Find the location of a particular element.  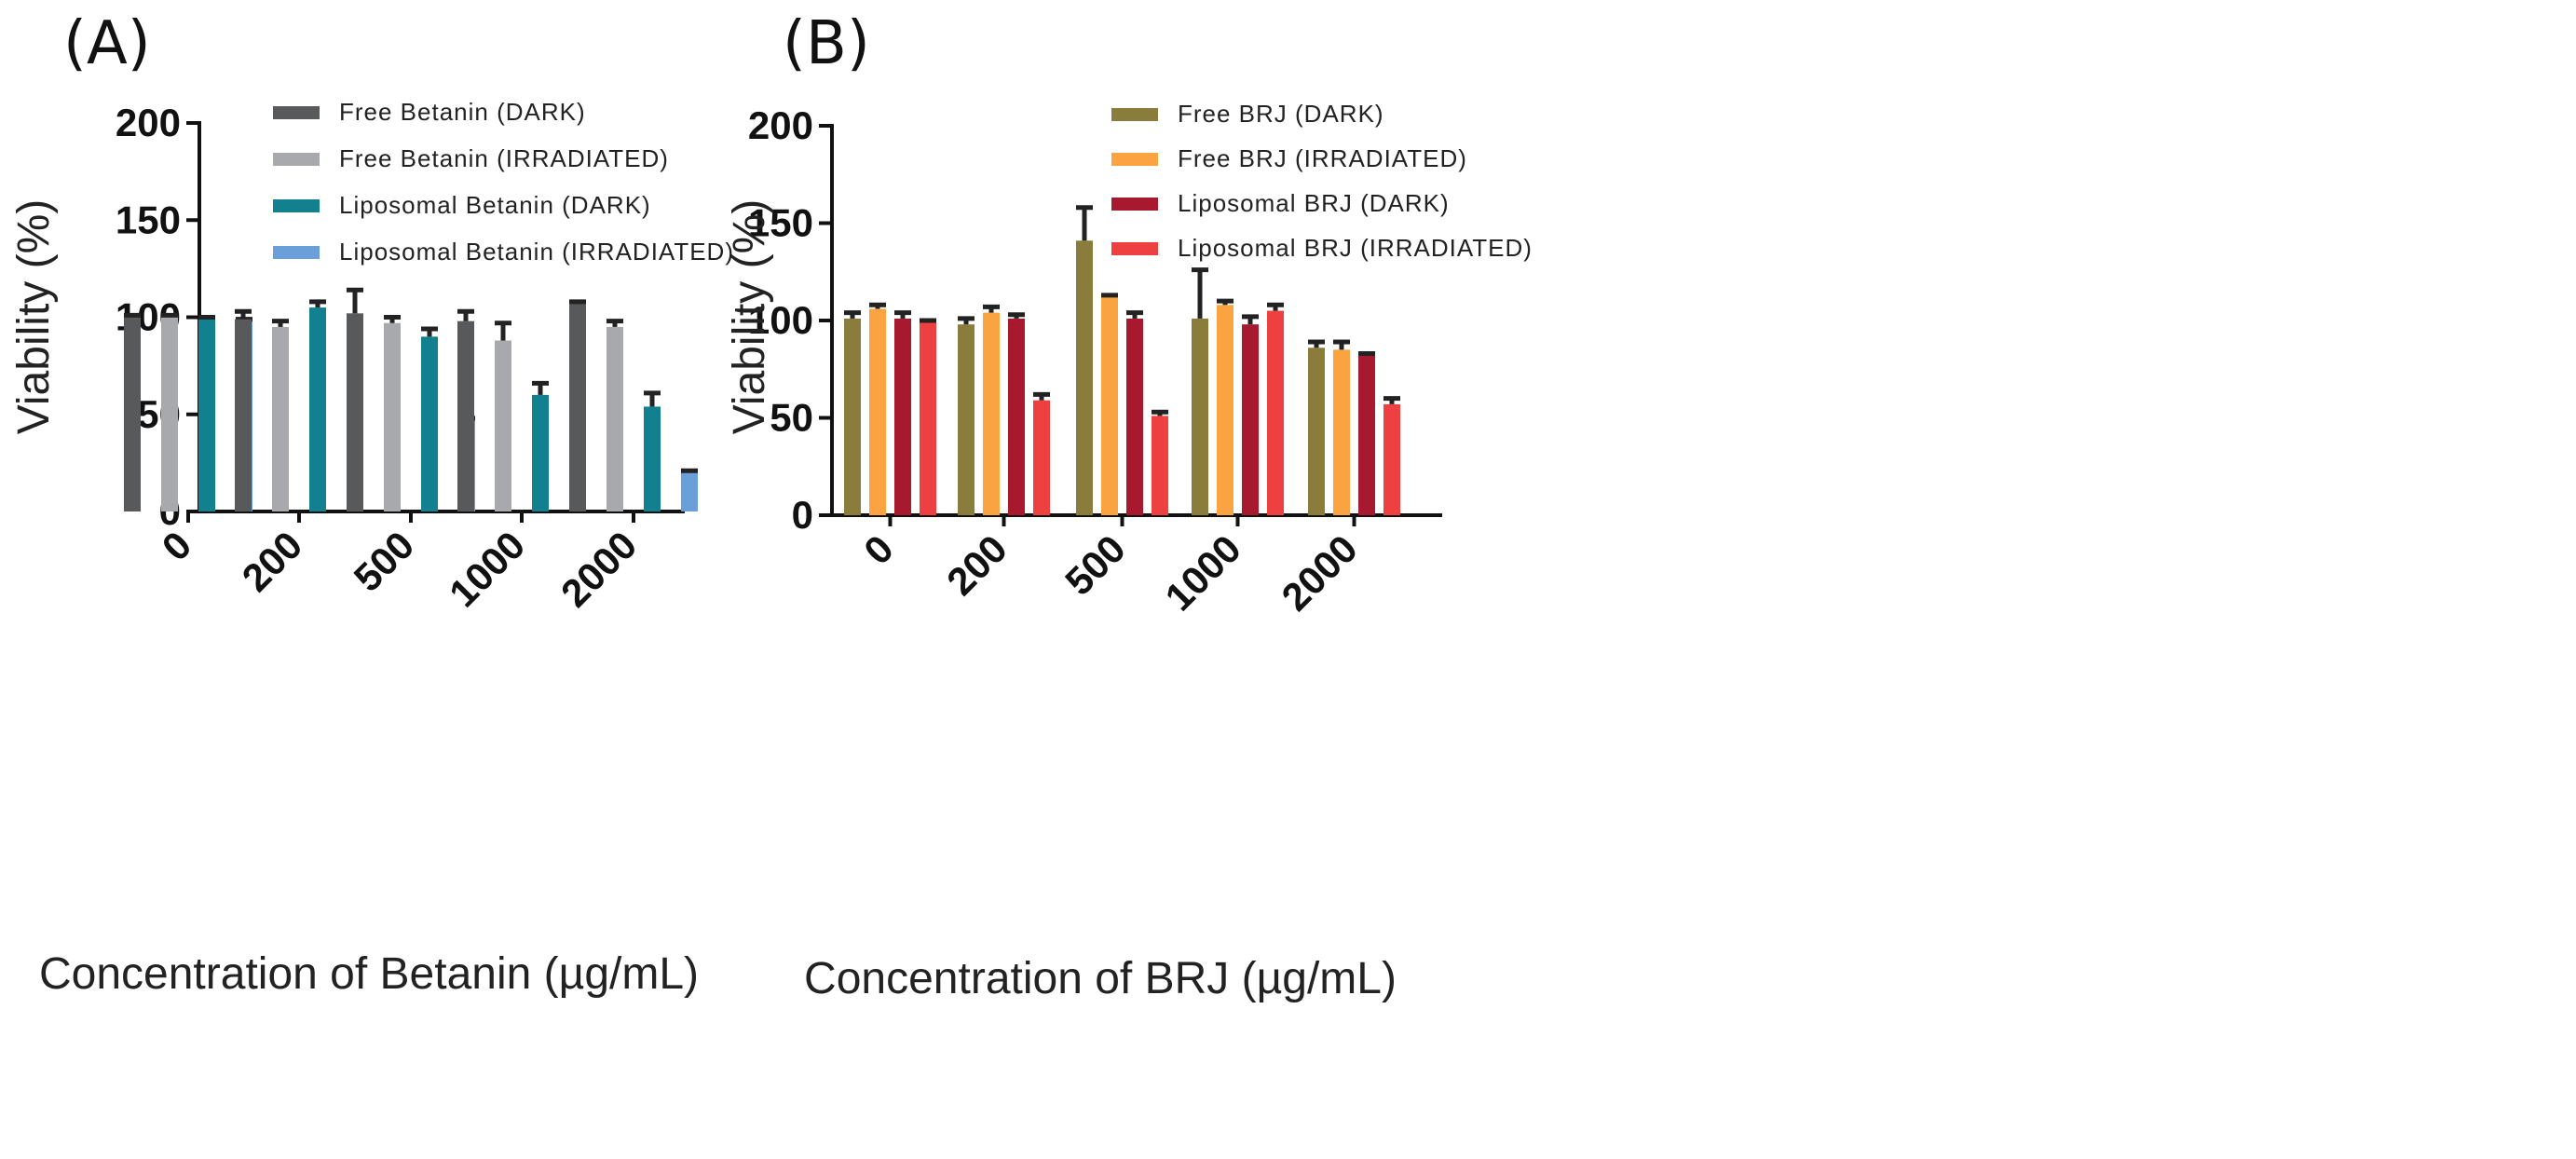

x-axis-title: Concentration of BRJ (µg/mL) is located at coordinates (1100, 978).